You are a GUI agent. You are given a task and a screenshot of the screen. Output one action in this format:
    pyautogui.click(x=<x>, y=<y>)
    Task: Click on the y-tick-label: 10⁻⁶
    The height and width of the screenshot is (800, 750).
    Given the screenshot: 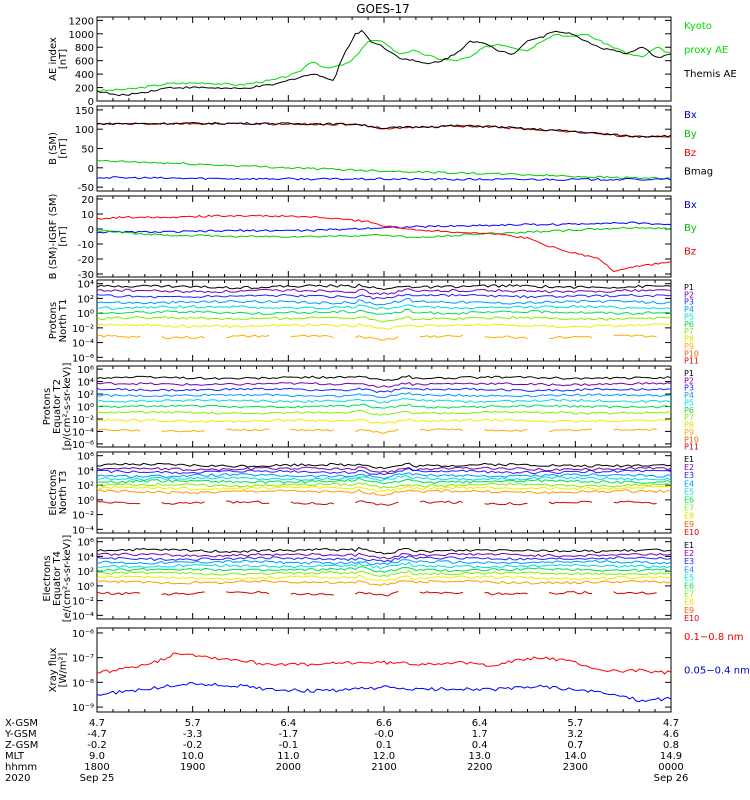 What is the action you would take?
    pyautogui.click(x=83, y=445)
    